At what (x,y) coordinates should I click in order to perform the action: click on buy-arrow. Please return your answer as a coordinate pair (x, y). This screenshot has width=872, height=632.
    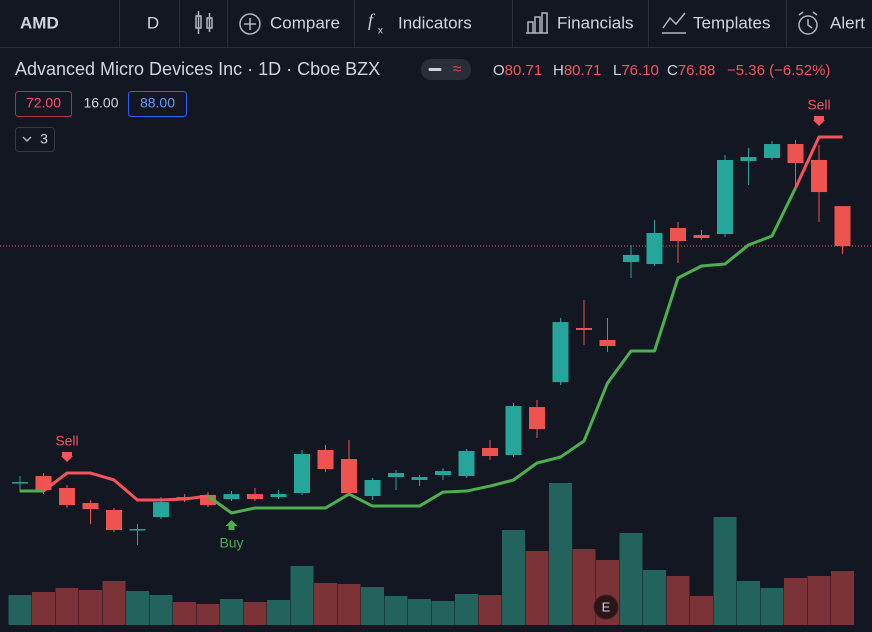
    Looking at the image, I should click on (231, 525).